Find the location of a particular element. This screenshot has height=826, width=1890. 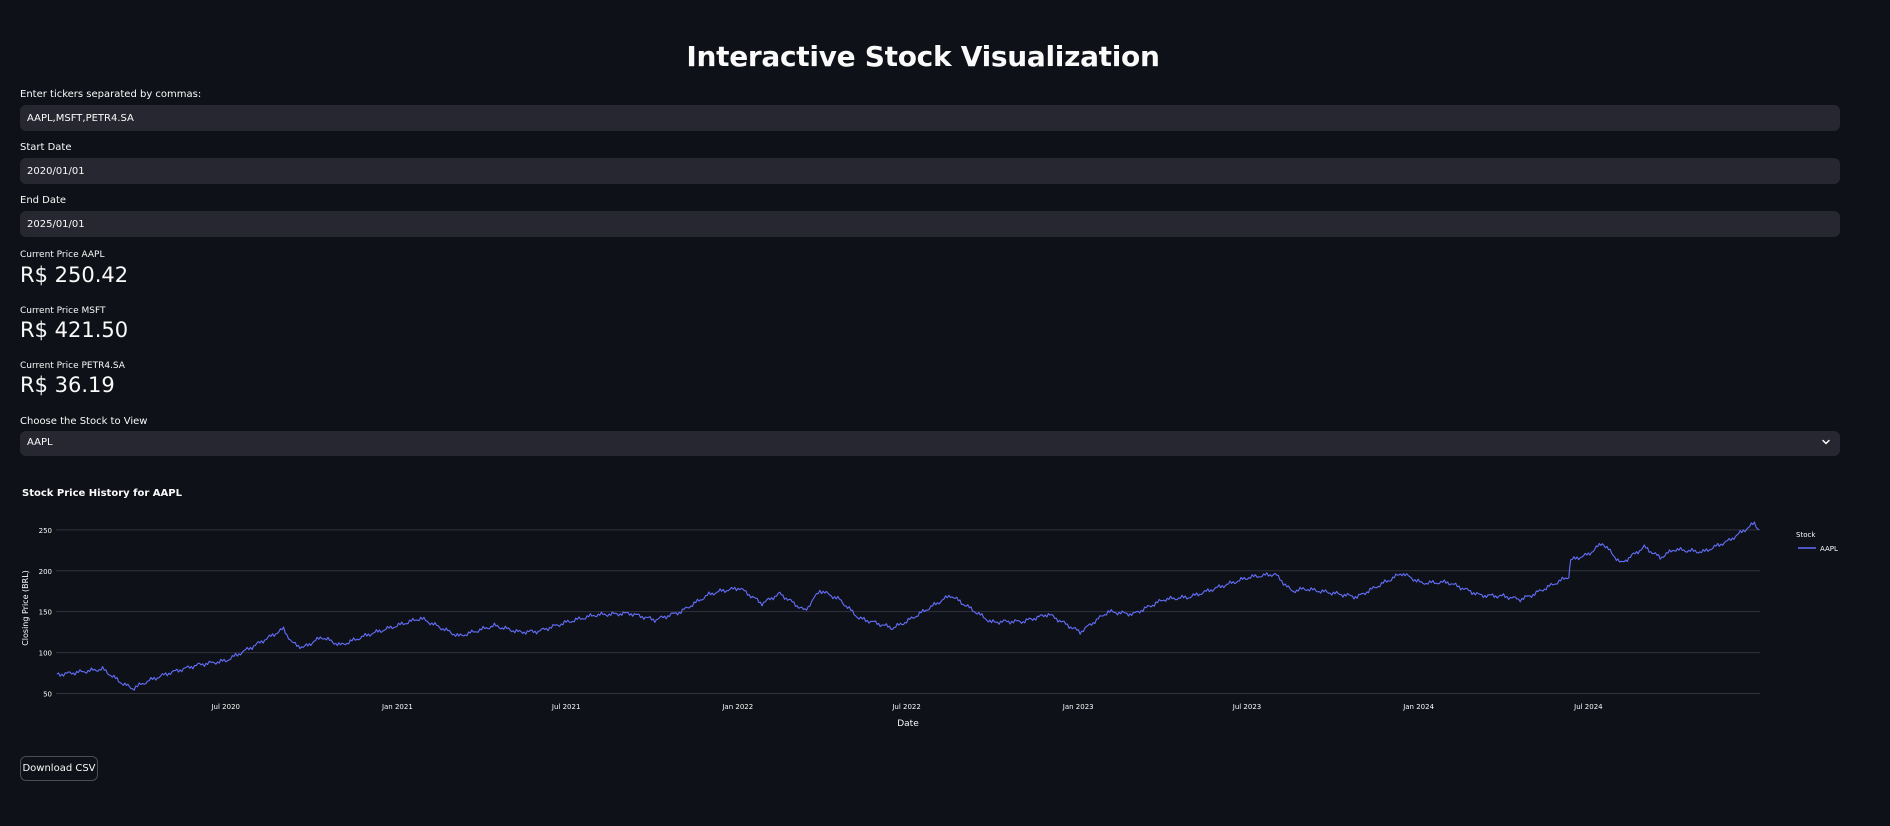

metric-value-aapl: R$ 250.42 is located at coordinates (74, 275).